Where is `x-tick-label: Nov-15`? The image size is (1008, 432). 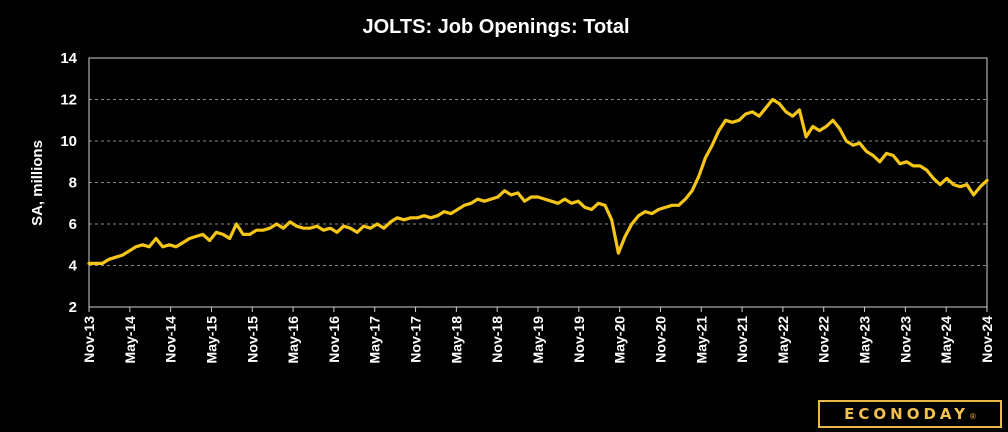 x-tick-label: Nov-15 is located at coordinates (252, 339).